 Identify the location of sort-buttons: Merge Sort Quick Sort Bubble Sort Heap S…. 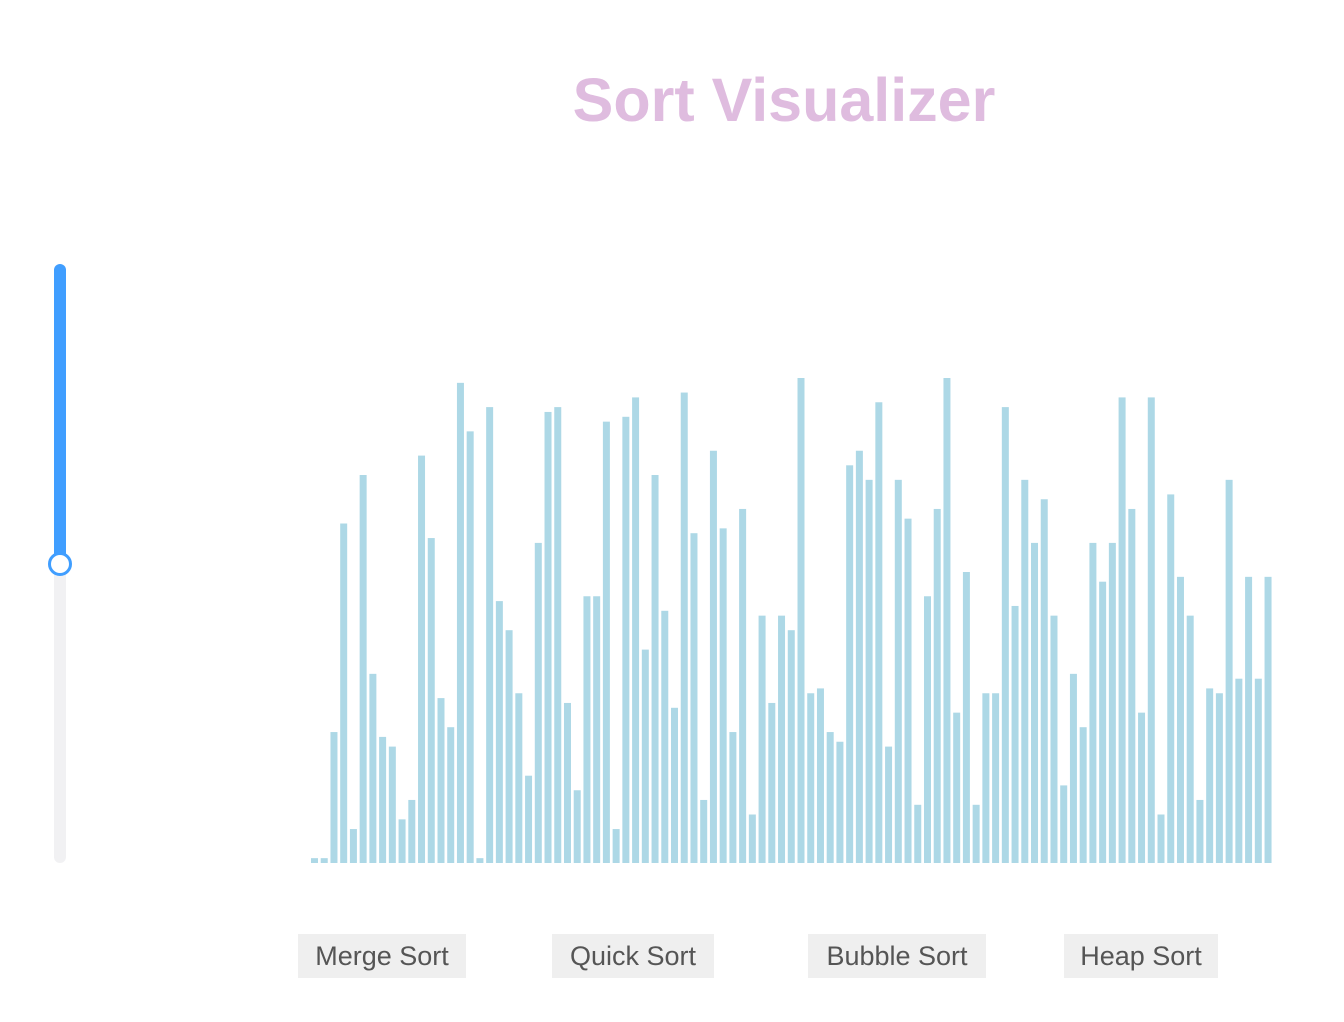
(672, 956).